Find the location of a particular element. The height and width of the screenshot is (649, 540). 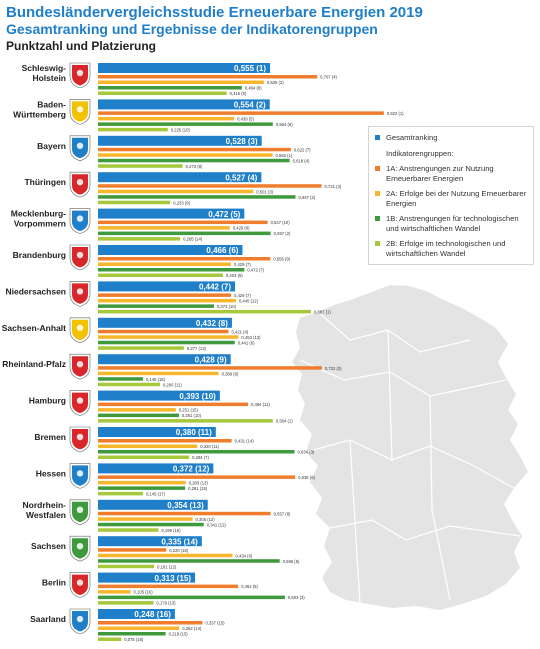

group-value-label-1a: 0,556 (9) is located at coordinates (281, 259).